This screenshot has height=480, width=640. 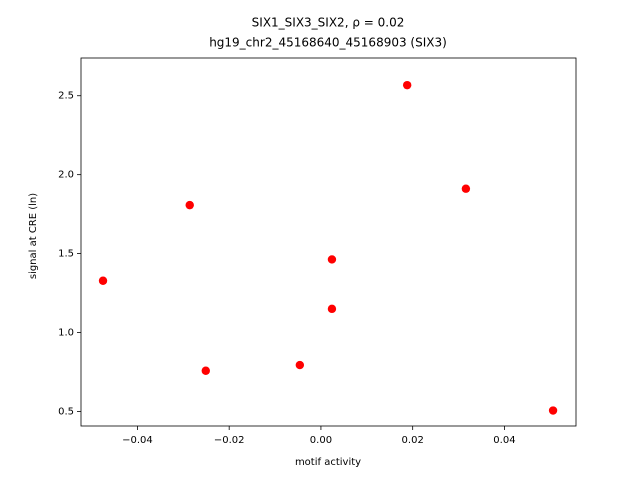 I want to click on y-tick-label: 1.5, so click(x=66, y=254).